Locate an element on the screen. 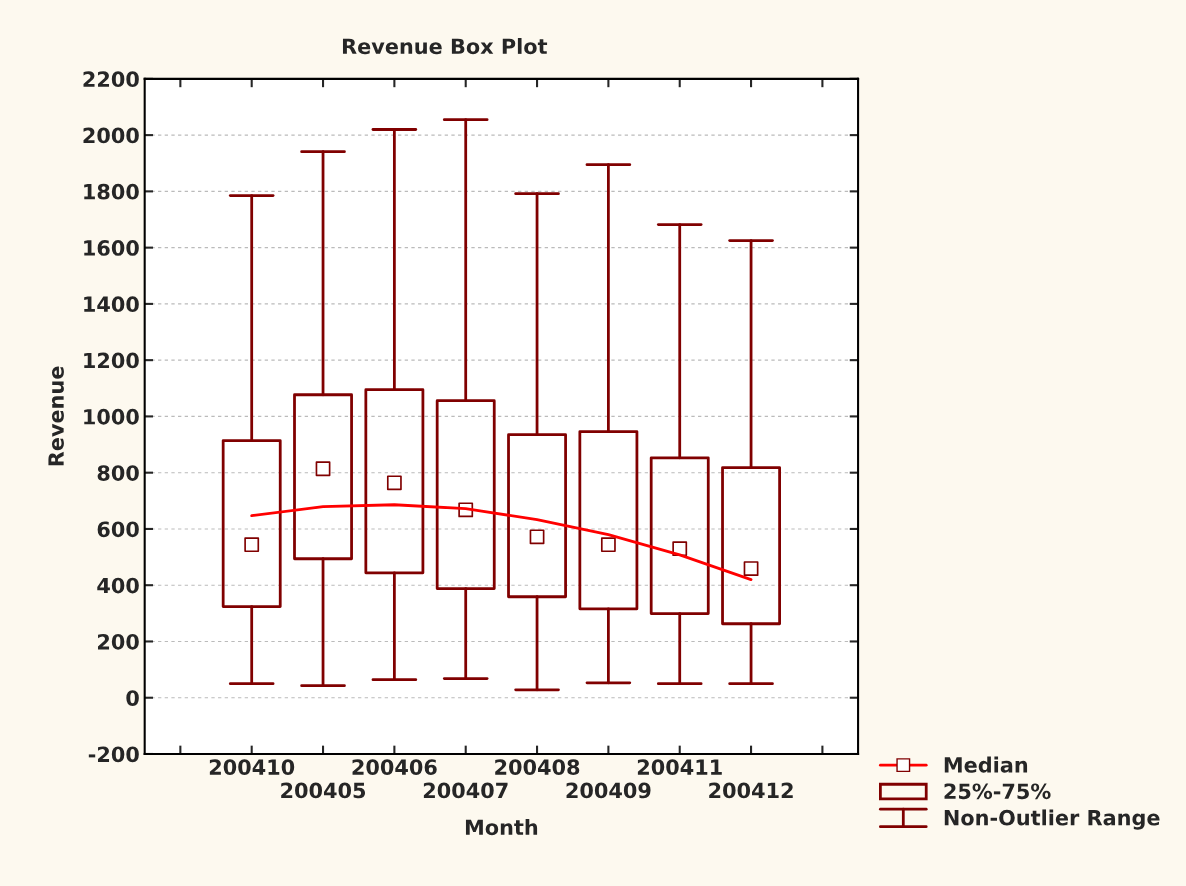 The width and height of the screenshot is (1186, 886). line-series is located at coordinates (501, 542).